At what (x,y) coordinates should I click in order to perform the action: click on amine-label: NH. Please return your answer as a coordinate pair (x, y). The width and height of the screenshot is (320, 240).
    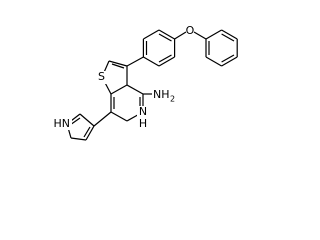
    Looking at the image, I should click on (161, 94).